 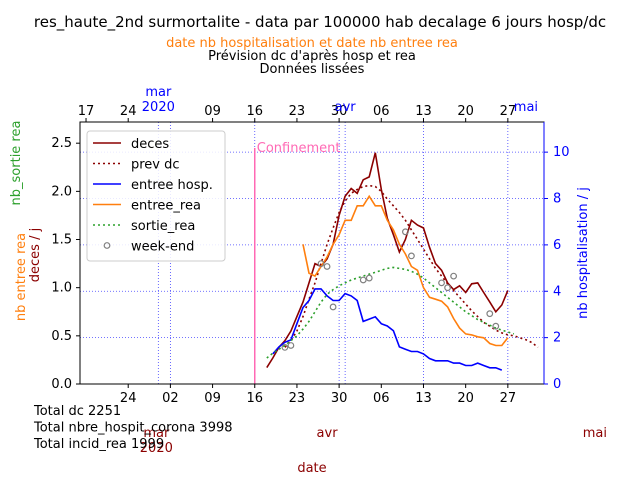 What do you see at coordinates (339, 398) in the screenshot?
I see `bottom-tick-label: 30` at bounding box center [339, 398].